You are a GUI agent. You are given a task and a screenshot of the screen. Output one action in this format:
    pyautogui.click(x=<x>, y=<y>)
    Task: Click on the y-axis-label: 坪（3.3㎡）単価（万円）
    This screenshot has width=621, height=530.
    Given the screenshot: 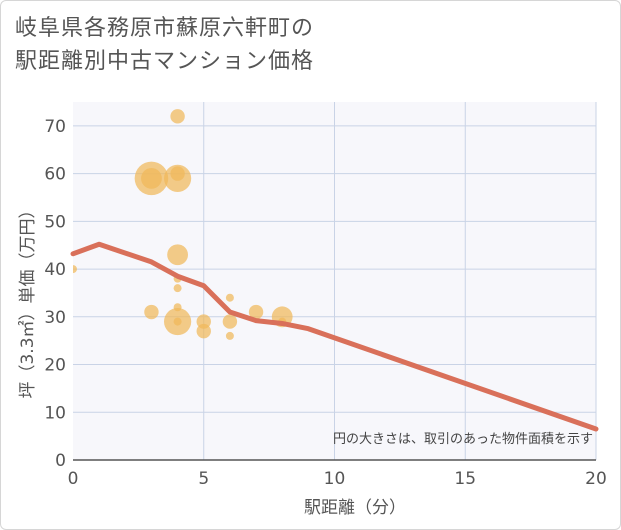 What is the action you would take?
    pyautogui.click(x=28, y=299)
    